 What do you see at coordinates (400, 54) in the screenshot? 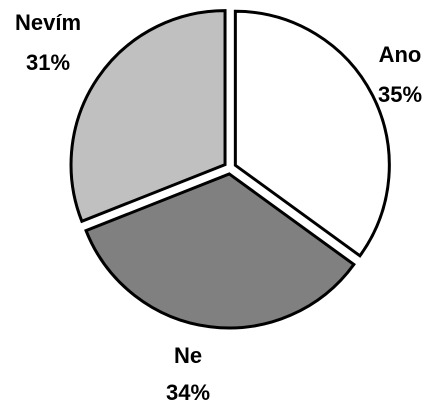
I see `slice-label-ano: Ano` at bounding box center [400, 54].